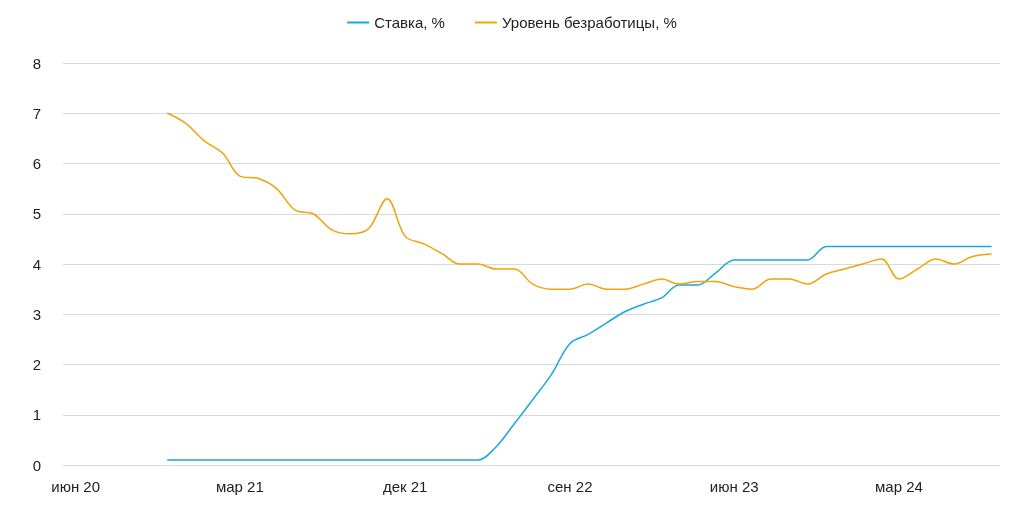  Describe the element at coordinates (734, 486) in the screenshot. I see `x-tick-label: июн 23` at that location.